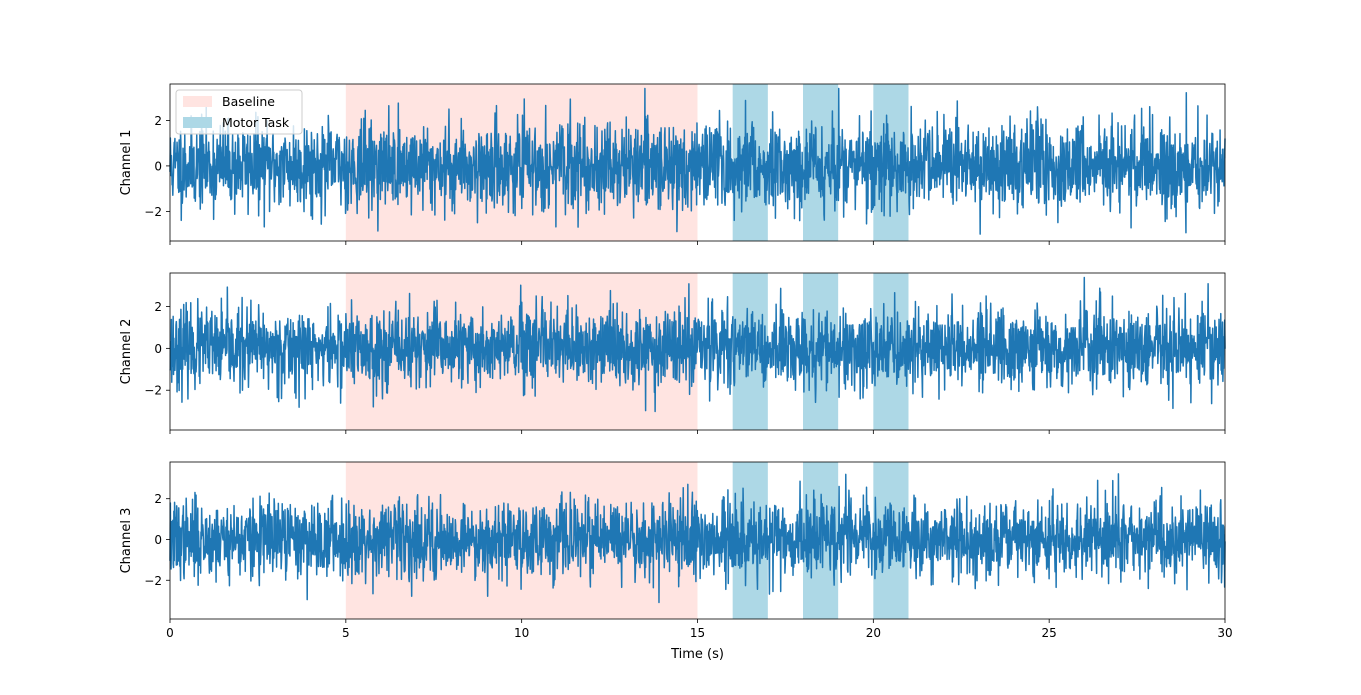 The image size is (1361, 695). What do you see at coordinates (126, 163) in the screenshot?
I see `y-axis-label: Channel 1` at bounding box center [126, 163].